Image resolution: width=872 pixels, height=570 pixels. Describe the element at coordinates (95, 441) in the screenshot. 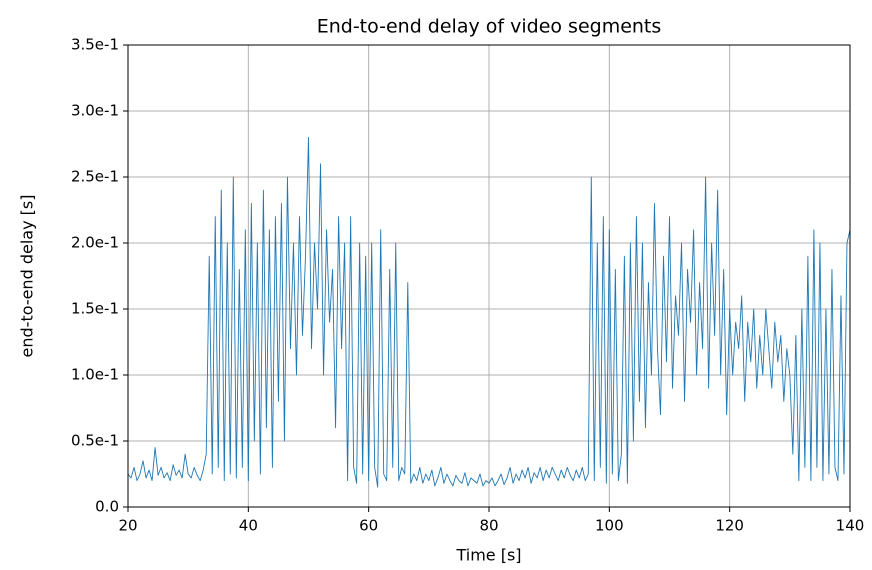

I see `y-tick-label: 0.5e-1` at that location.